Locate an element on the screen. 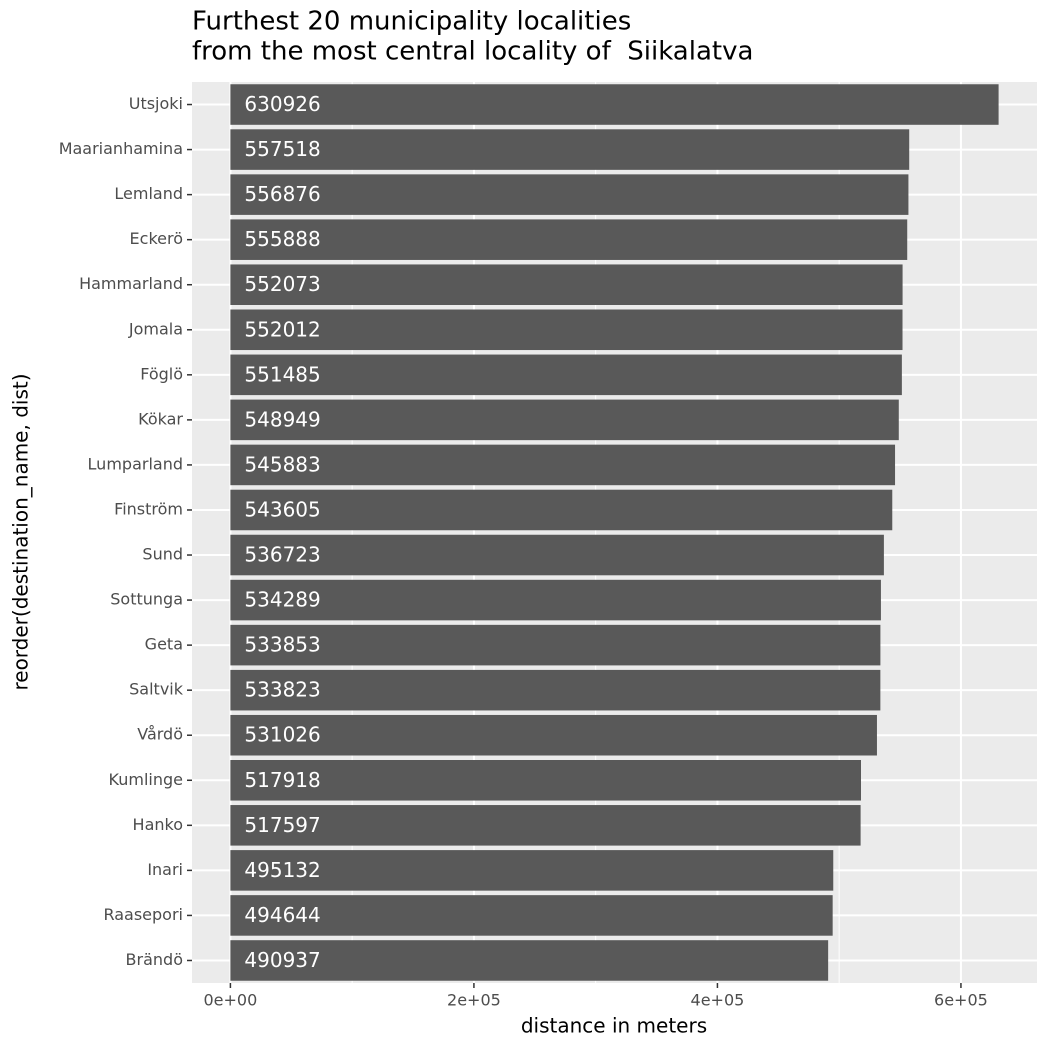  value-label: 517597 is located at coordinates (282, 825).